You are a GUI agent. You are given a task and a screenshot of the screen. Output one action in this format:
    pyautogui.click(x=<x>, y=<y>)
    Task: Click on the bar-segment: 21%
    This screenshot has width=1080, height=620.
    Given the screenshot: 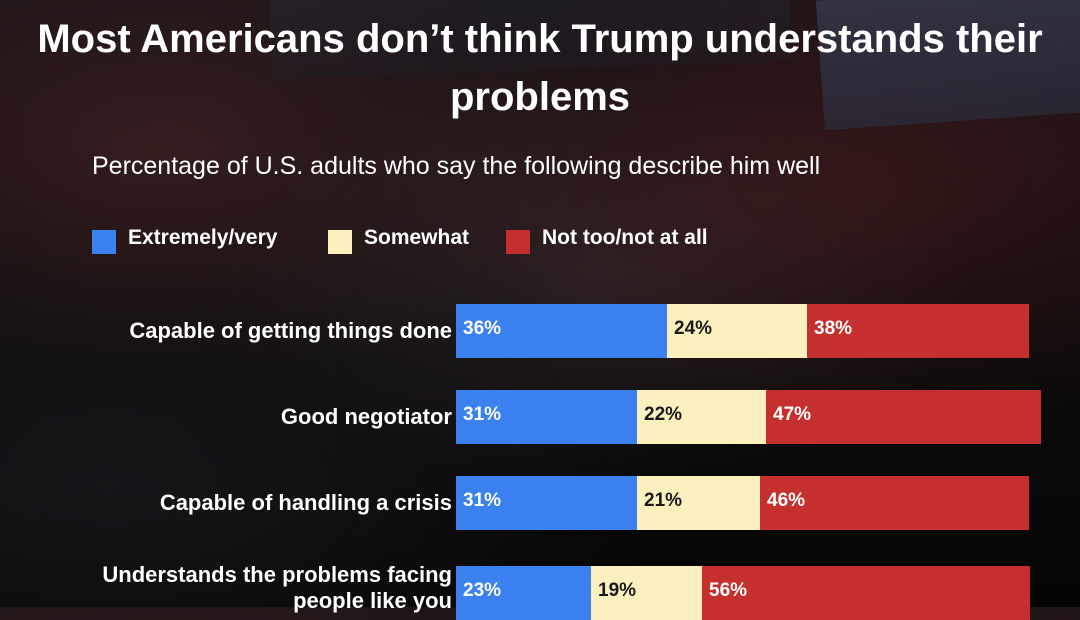 What is the action you would take?
    pyautogui.click(x=698, y=503)
    